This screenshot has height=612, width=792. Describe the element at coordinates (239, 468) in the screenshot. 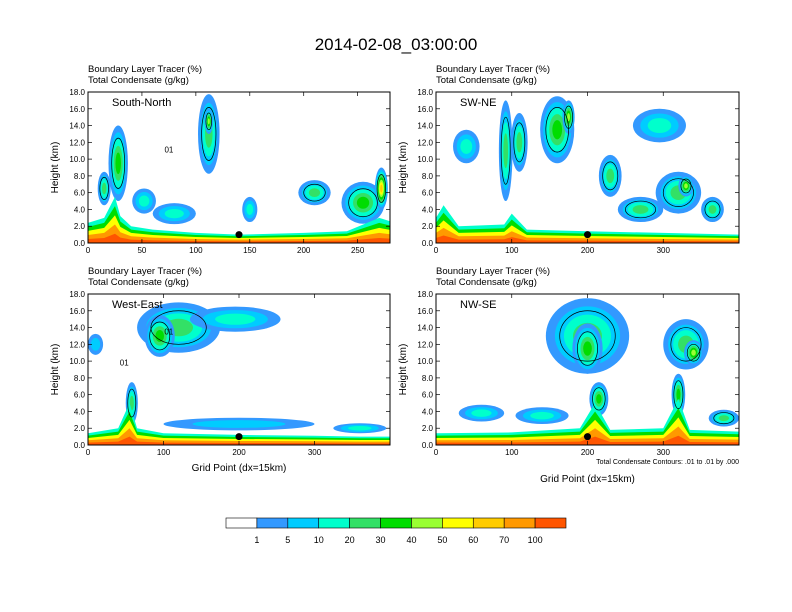

I see `x-axis-label: Grid Point (dx=15km)` at that location.